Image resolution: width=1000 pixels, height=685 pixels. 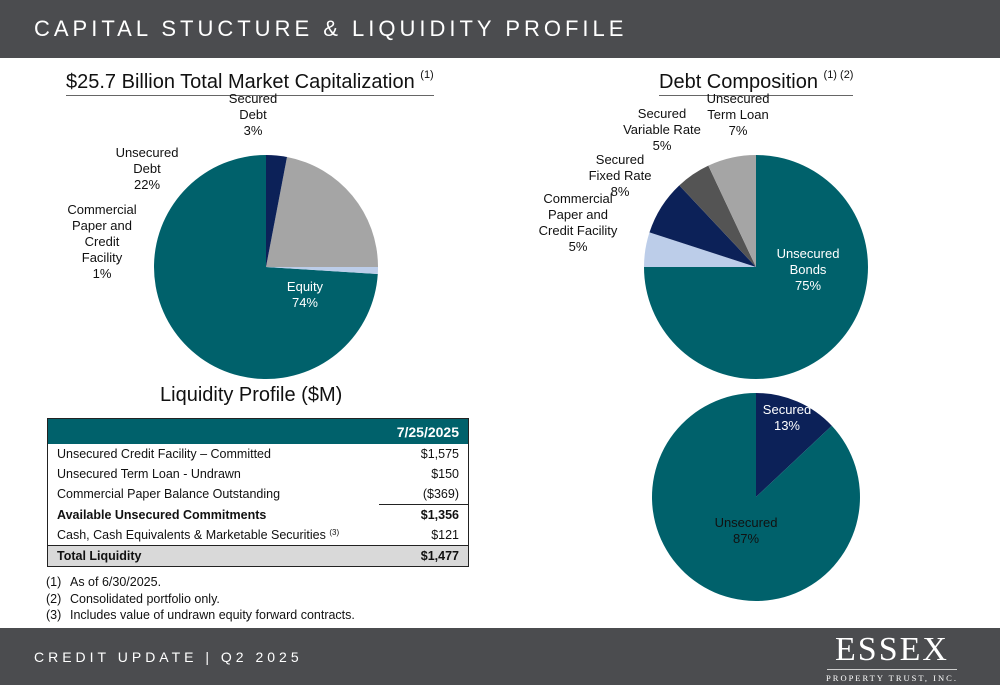 What do you see at coordinates (322, 271) in the screenshot?
I see `market-cap-slice-commercial-paper-and-credit-facility` at bounding box center [322, 271].